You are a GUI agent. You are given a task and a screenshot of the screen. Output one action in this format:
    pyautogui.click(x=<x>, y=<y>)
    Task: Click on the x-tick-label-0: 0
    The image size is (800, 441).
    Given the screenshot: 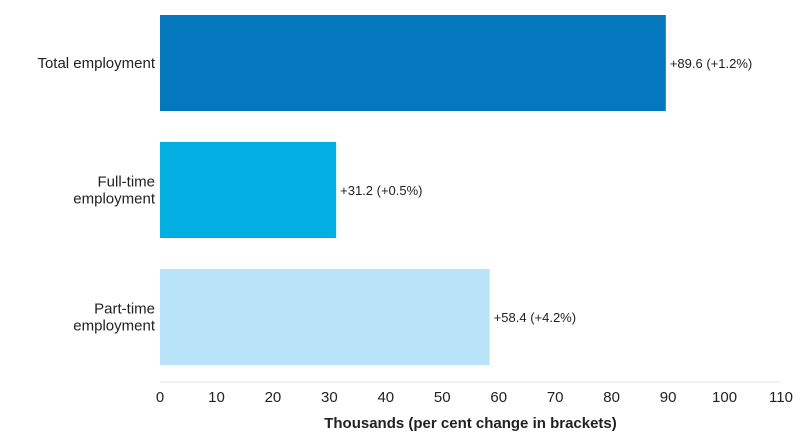 What is the action you would take?
    pyautogui.click(x=160, y=397)
    